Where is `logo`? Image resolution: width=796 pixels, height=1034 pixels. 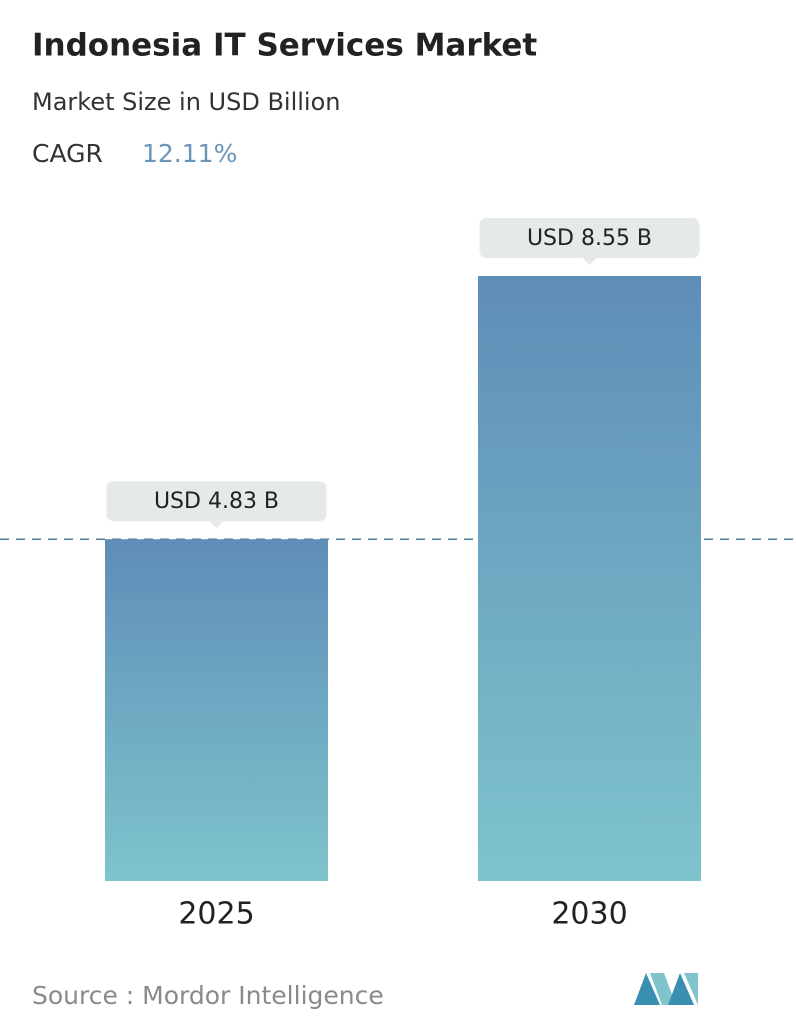 logo is located at coordinates (666, 989).